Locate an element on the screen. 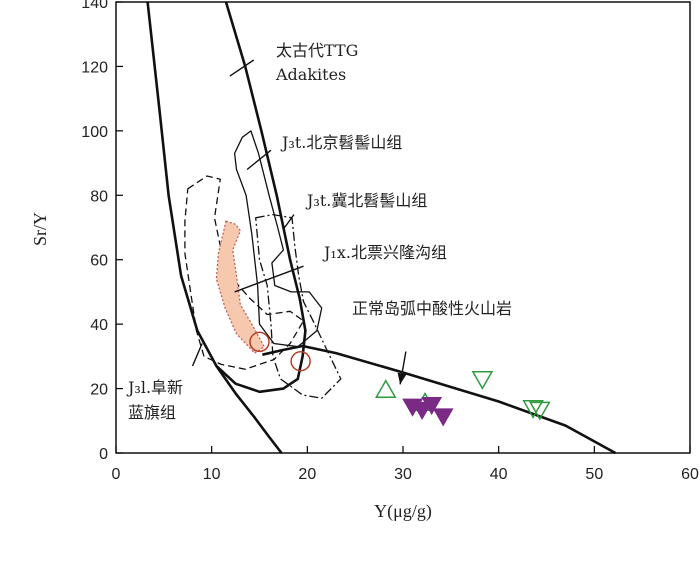  y-tick-label: 140 is located at coordinates (94, 6).